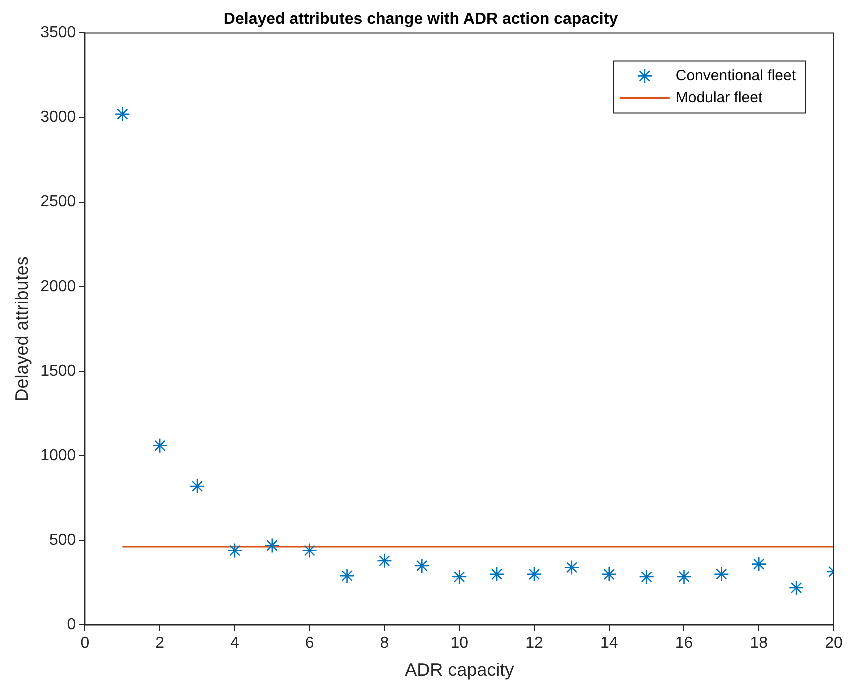  I want to click on legend-label: Modular fleet, so click(720, 97).